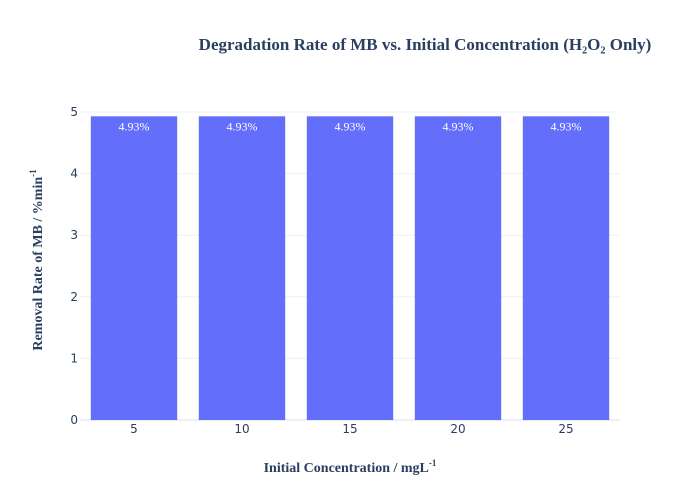  I want to click on x-tick-label: 25, so click(565, 429).